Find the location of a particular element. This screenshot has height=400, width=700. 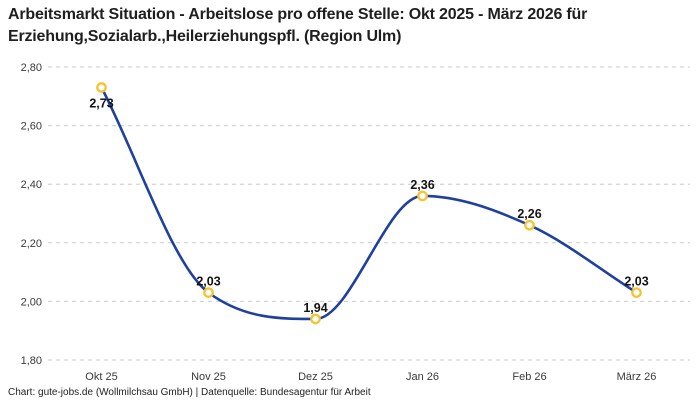

data-point-label: 1,94 is located at coordinates (315, 308).